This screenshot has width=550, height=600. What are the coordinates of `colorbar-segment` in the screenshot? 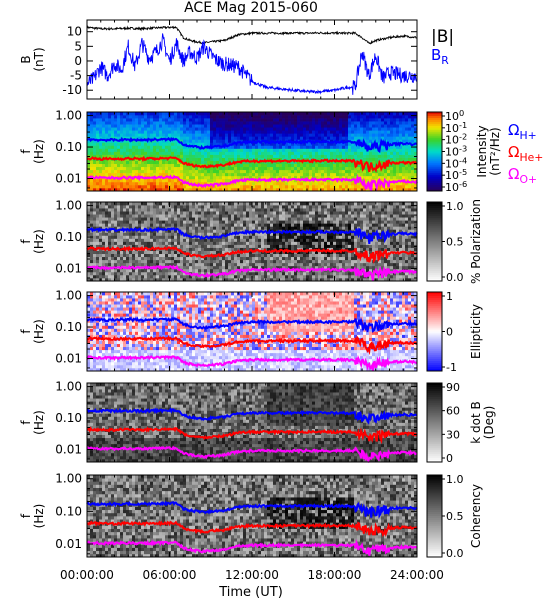 It's located at (434, 127).